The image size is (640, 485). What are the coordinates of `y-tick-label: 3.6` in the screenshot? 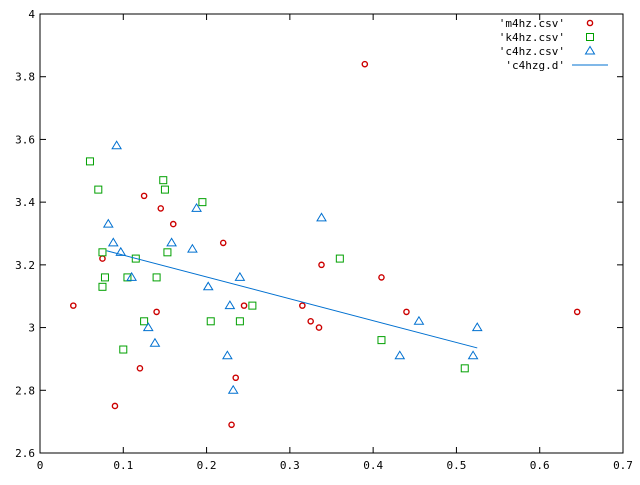 It's located at (25, 139).